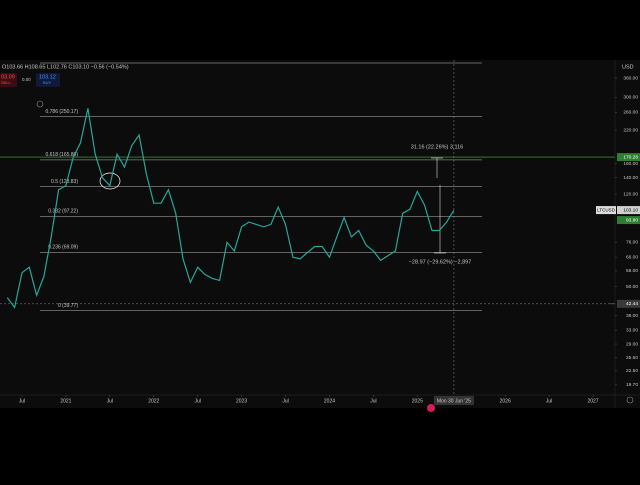  Describe the element at coordinates (47, 77) in the screenshot. I see `buy-price: 103.12` at that location.